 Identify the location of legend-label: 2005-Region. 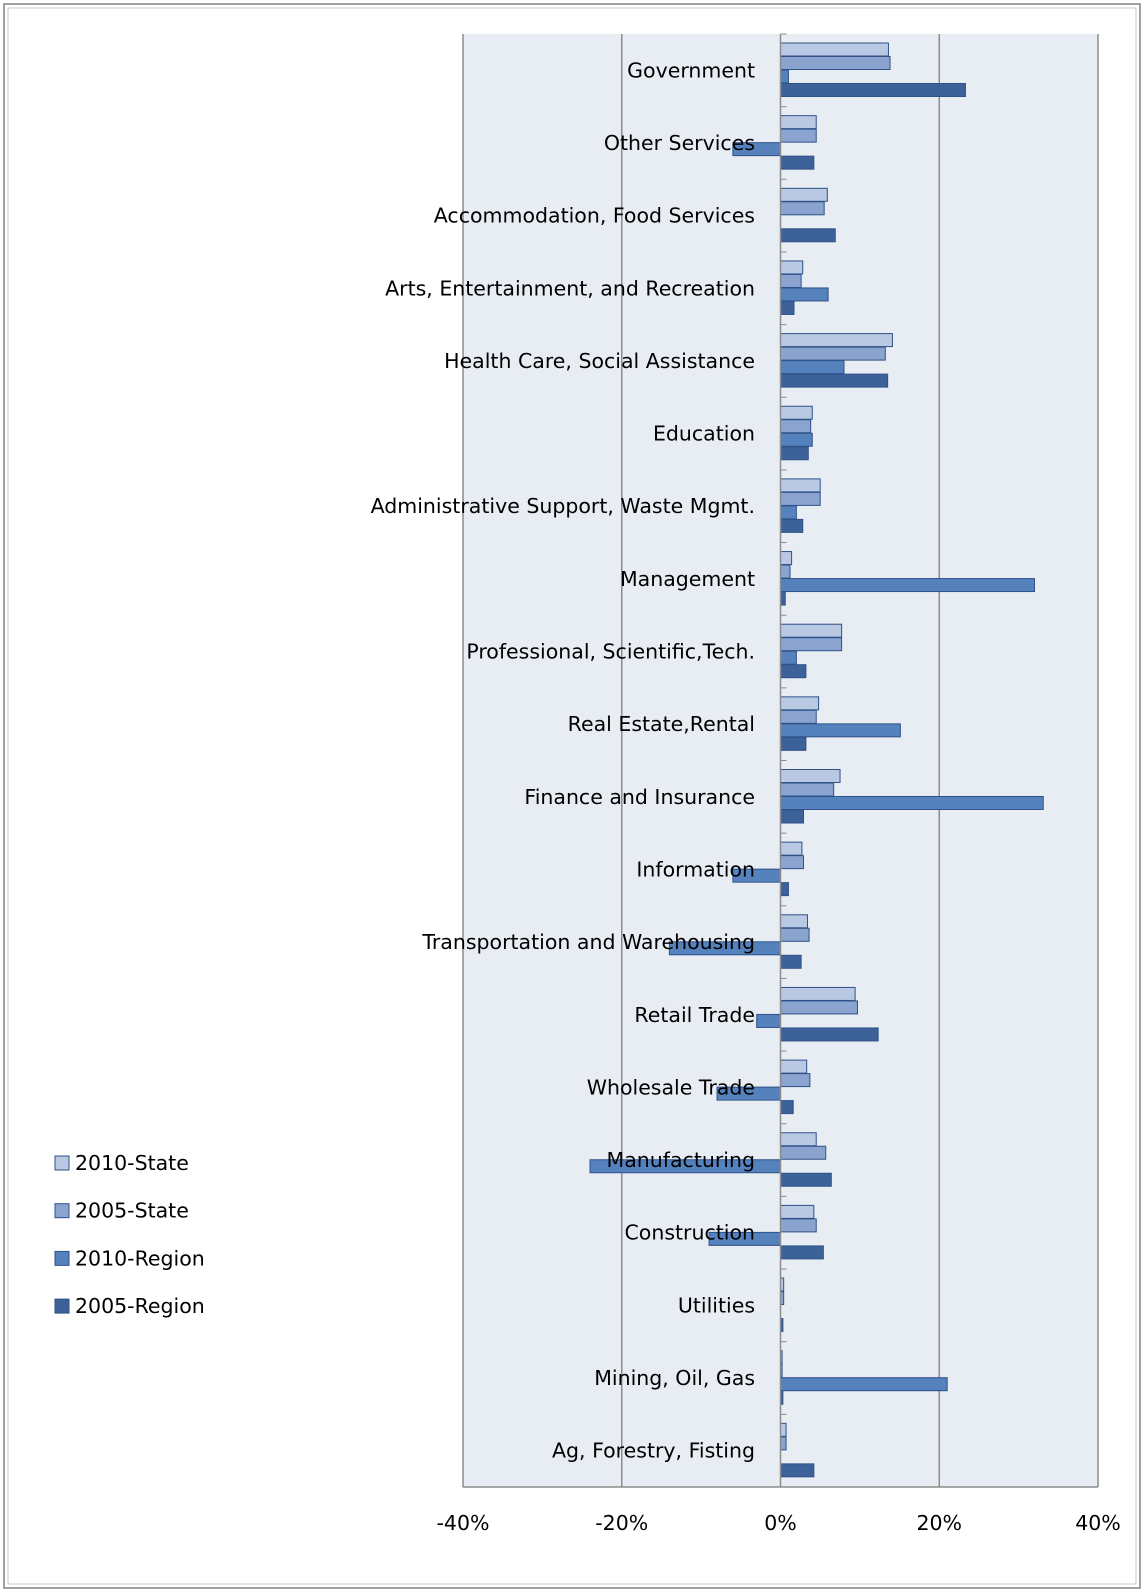
(140, 1306).